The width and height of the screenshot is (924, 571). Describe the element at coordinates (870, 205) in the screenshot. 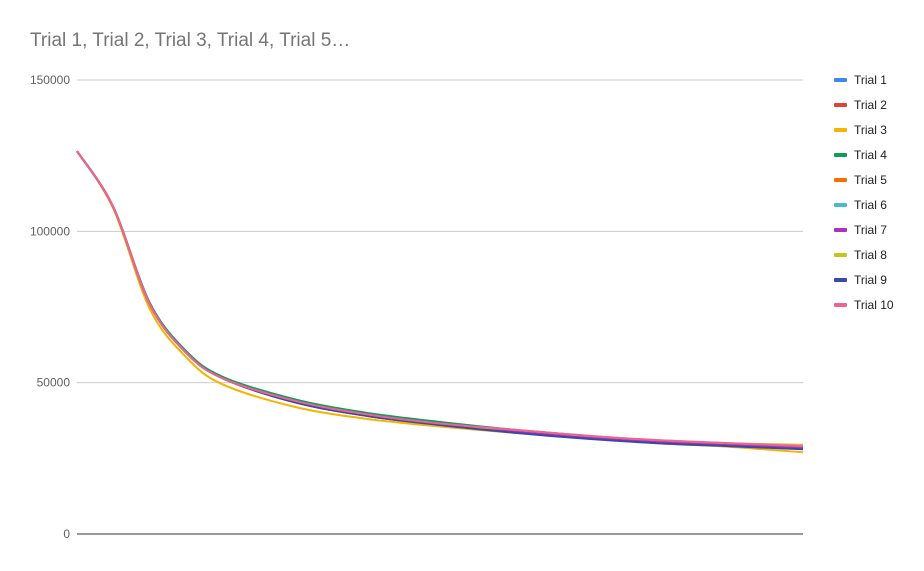

I see `legend-label-6: Trial 6` at that location.